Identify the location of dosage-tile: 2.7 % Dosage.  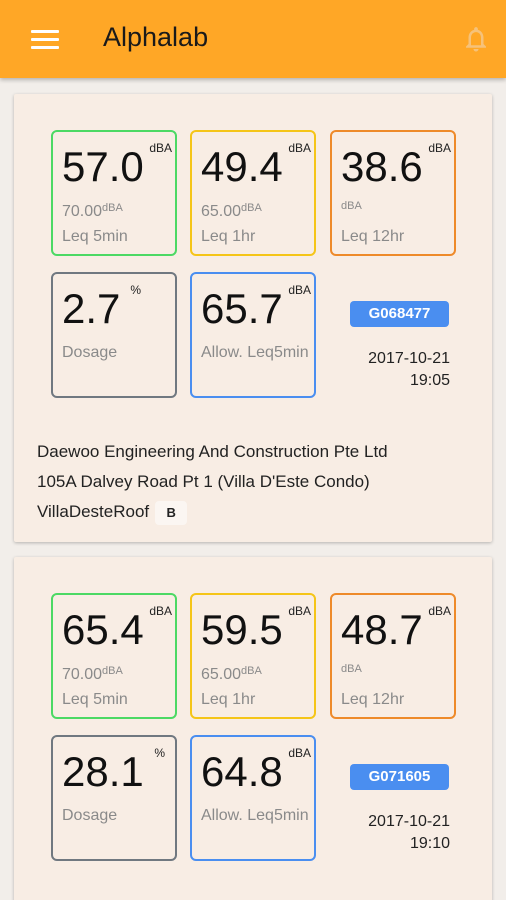
(114, 335).